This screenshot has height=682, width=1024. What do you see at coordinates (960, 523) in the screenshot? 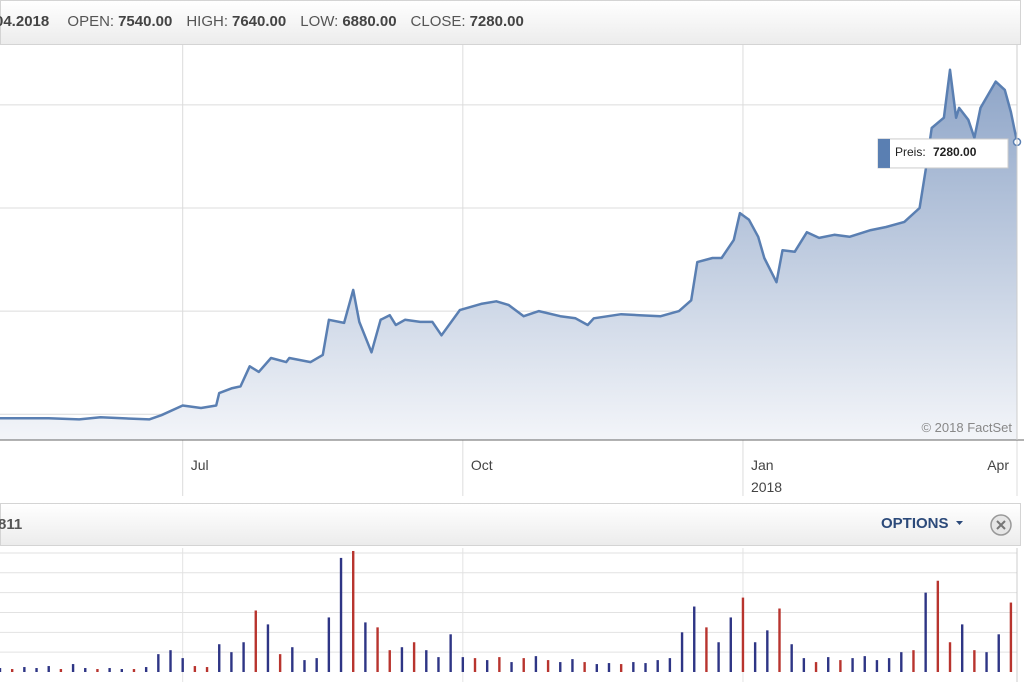
I see `options-caret` at bounding box center [960, 523].